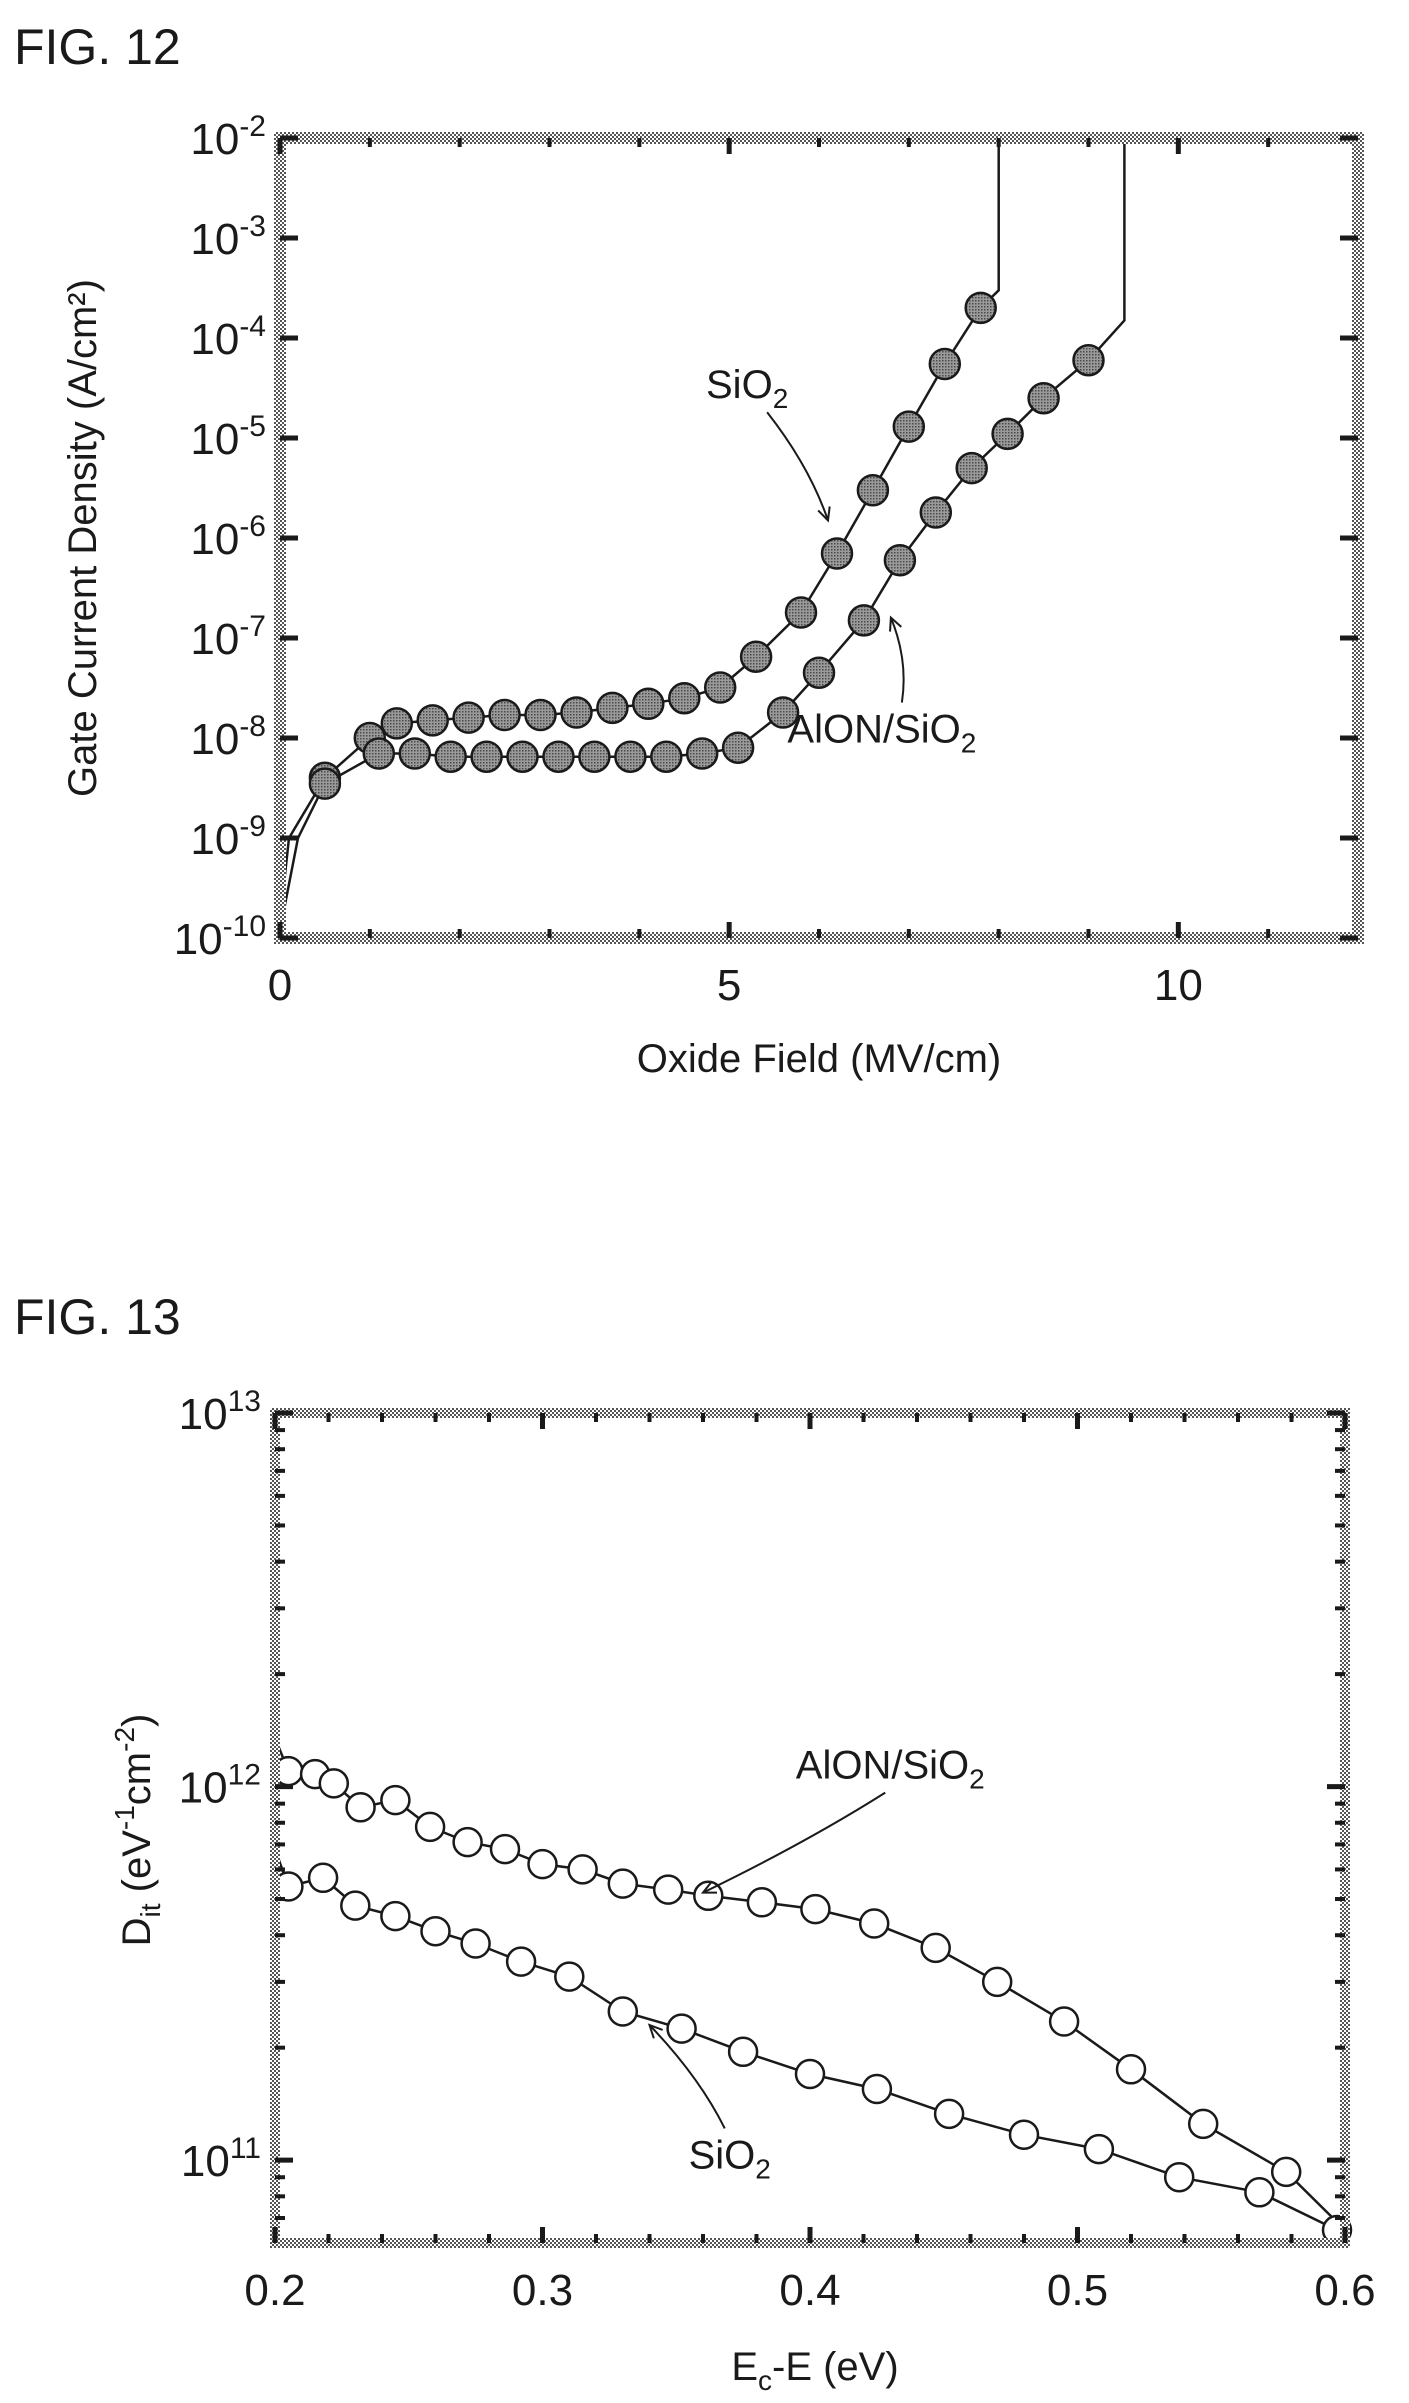 Image resolution: width=1409 pixels, height=2403 pixels. Describe the element at coordinates (1077, 2290) in the screenshot. I see `fig13-x-tick-label: 0.5` at that location.